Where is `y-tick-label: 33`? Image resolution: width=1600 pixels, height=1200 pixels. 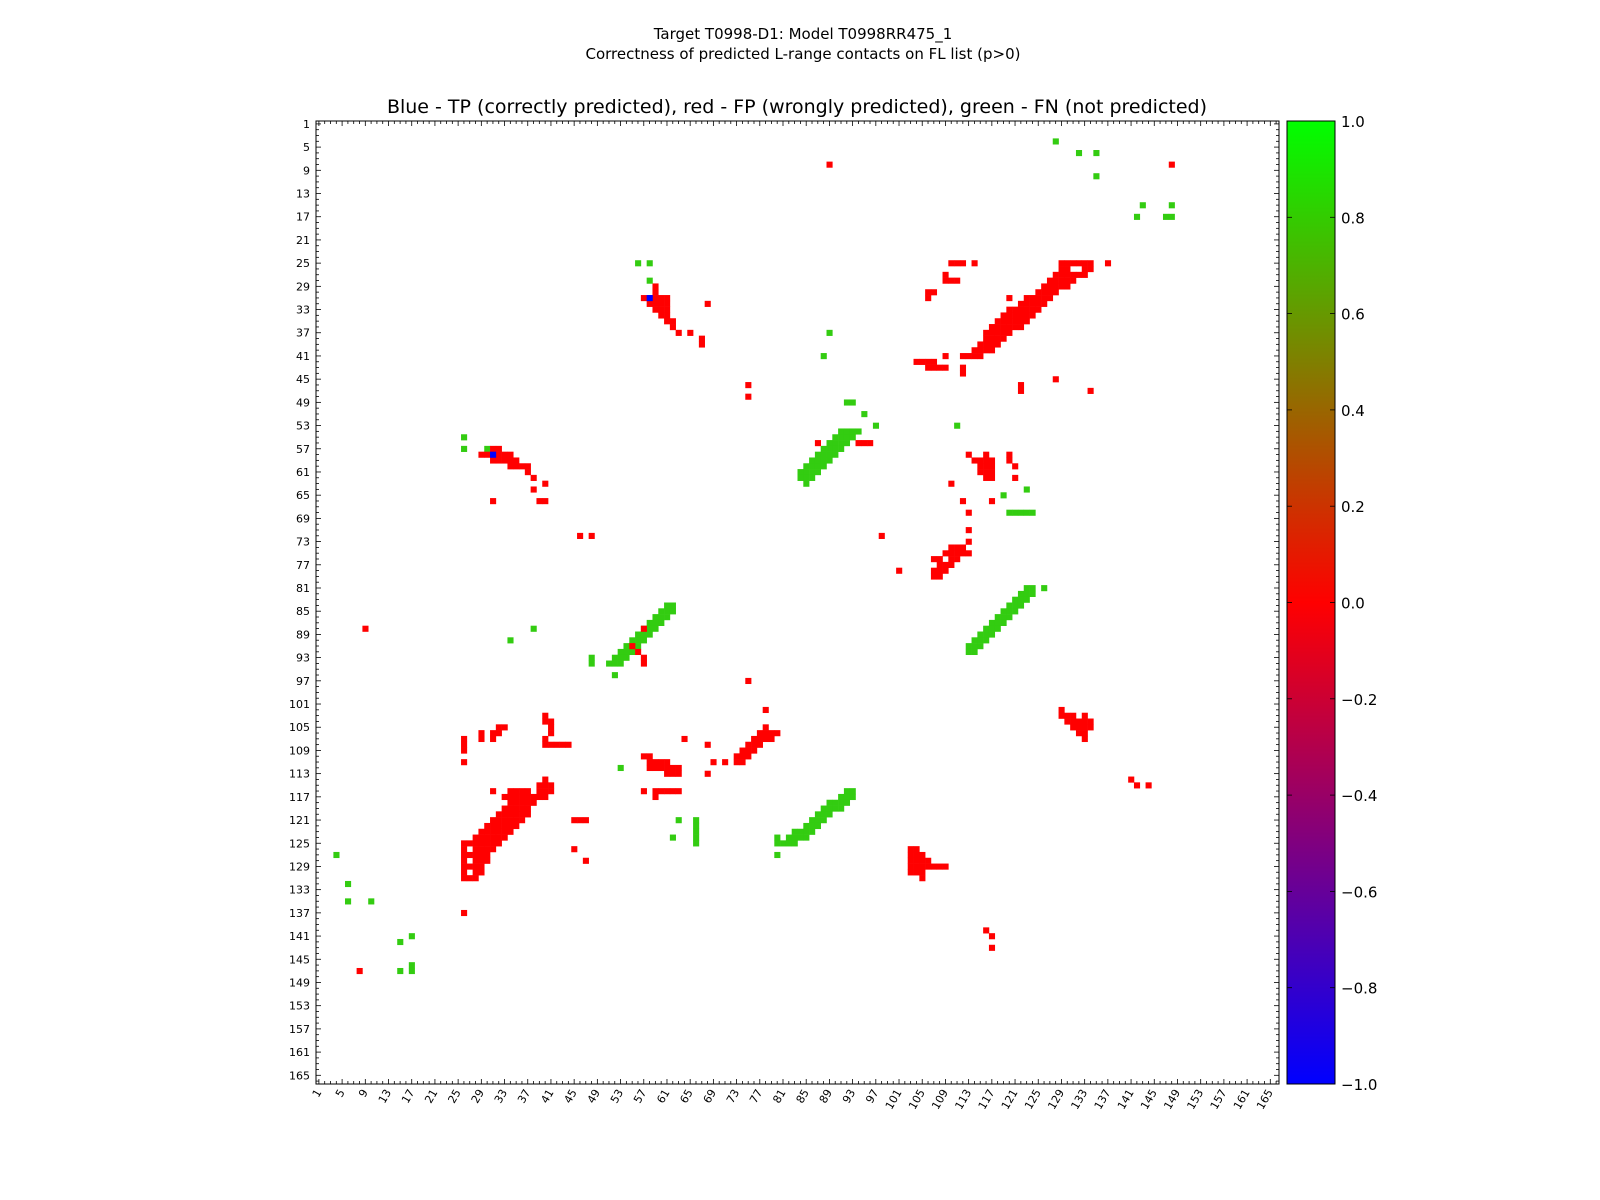
y-tick-label: 33 is located at coordinates (303, 310).